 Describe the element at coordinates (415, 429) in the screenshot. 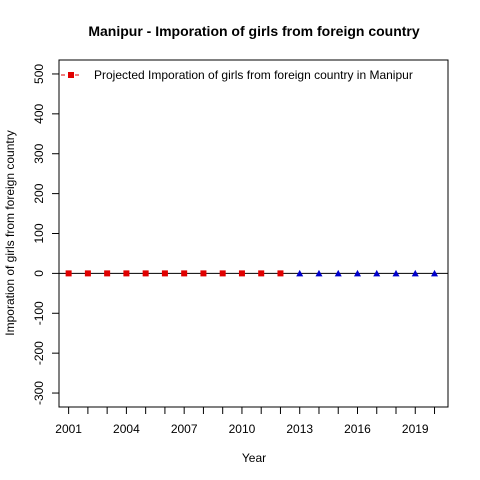

I see `x-tick-label: 2019` at that location.